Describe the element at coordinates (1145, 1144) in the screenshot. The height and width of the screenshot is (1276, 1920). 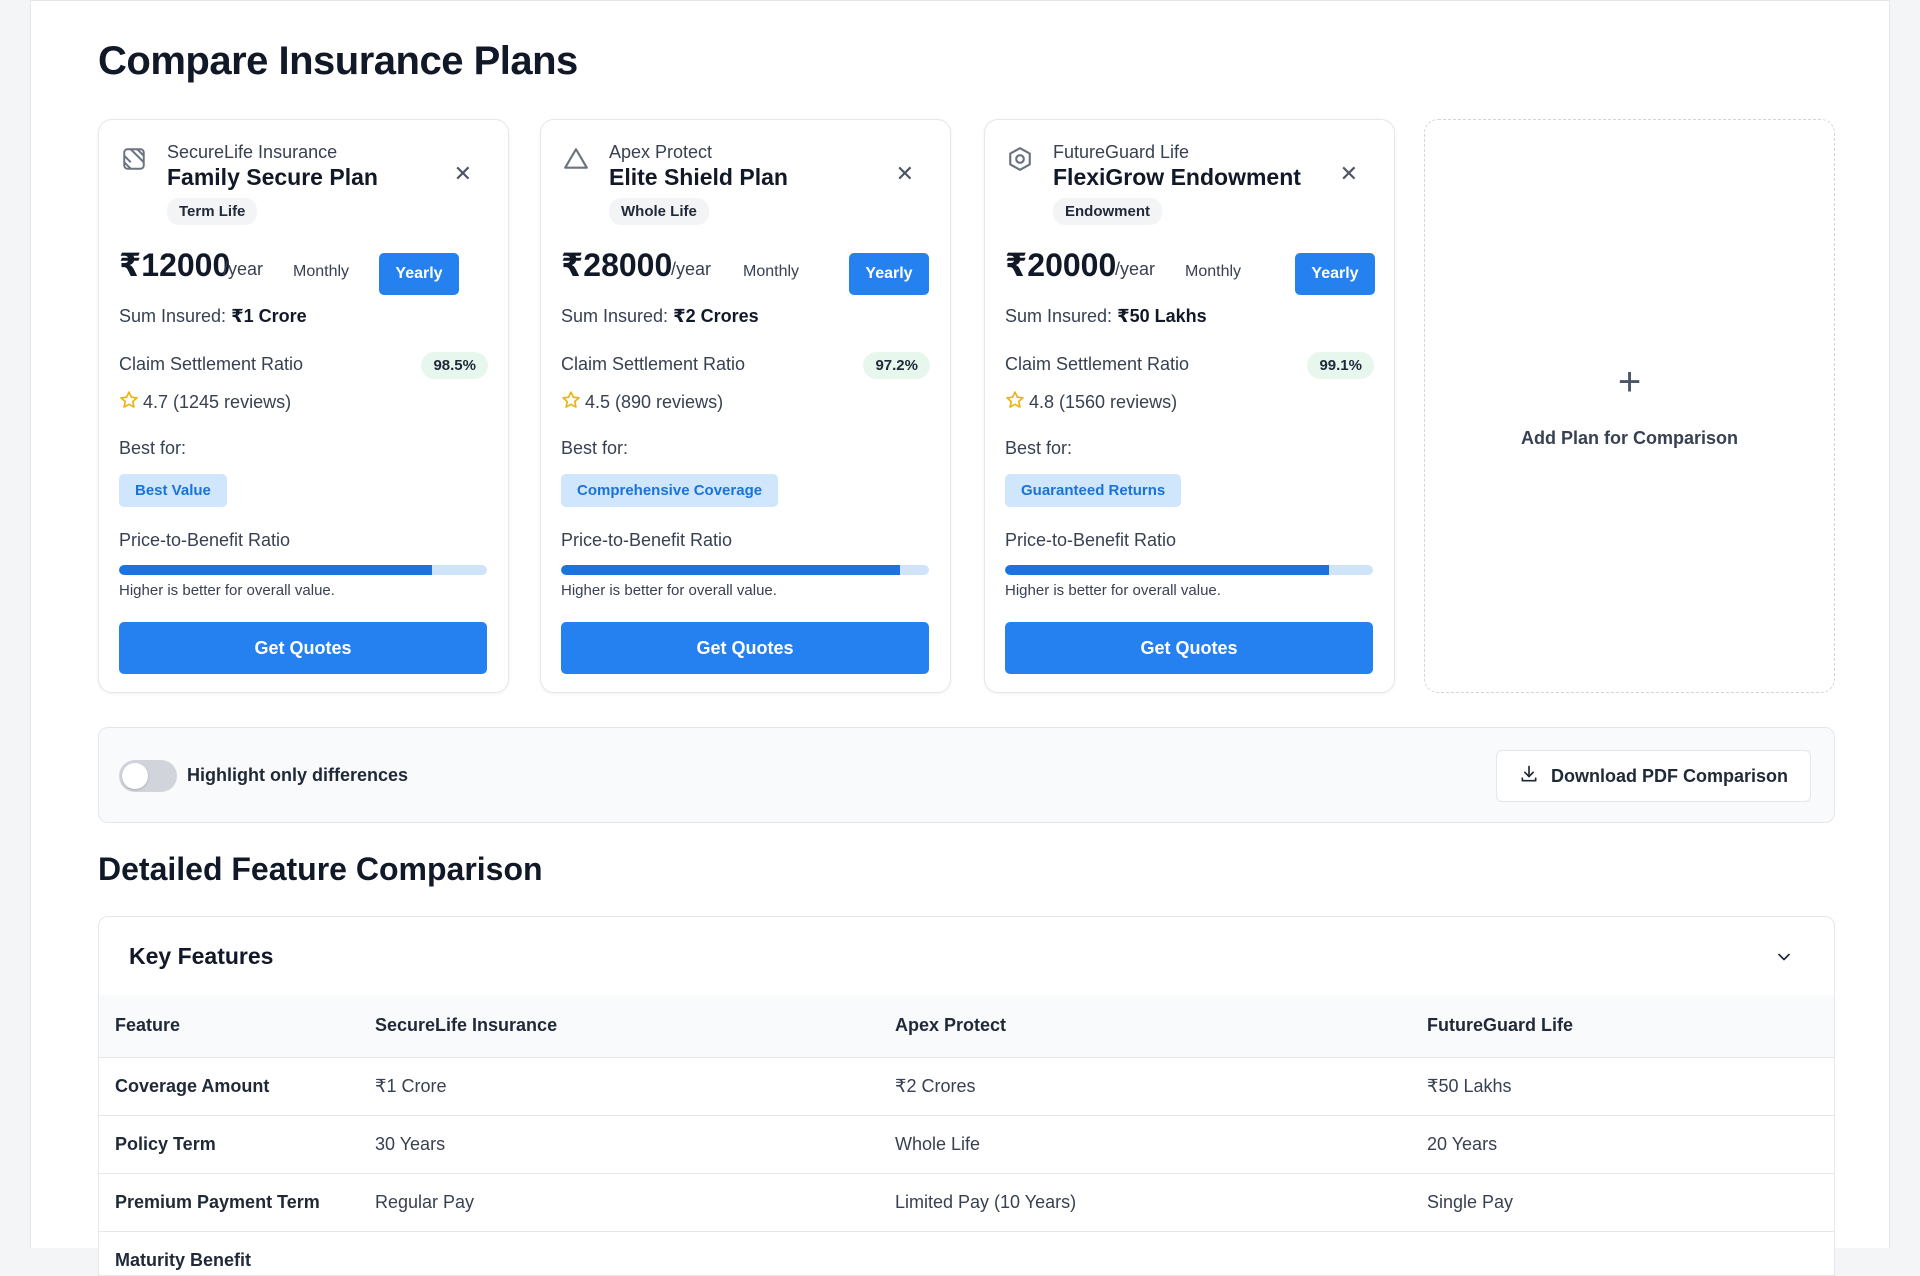
I see `feature-value-cell: Whole Life` at that location.